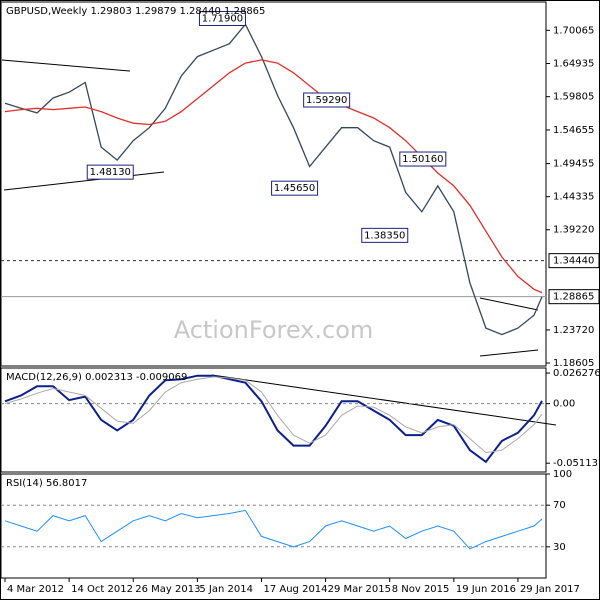 This screenshot has height=600, width=600. I want to click on y-tick-label: 0.00, so click(564, 404).